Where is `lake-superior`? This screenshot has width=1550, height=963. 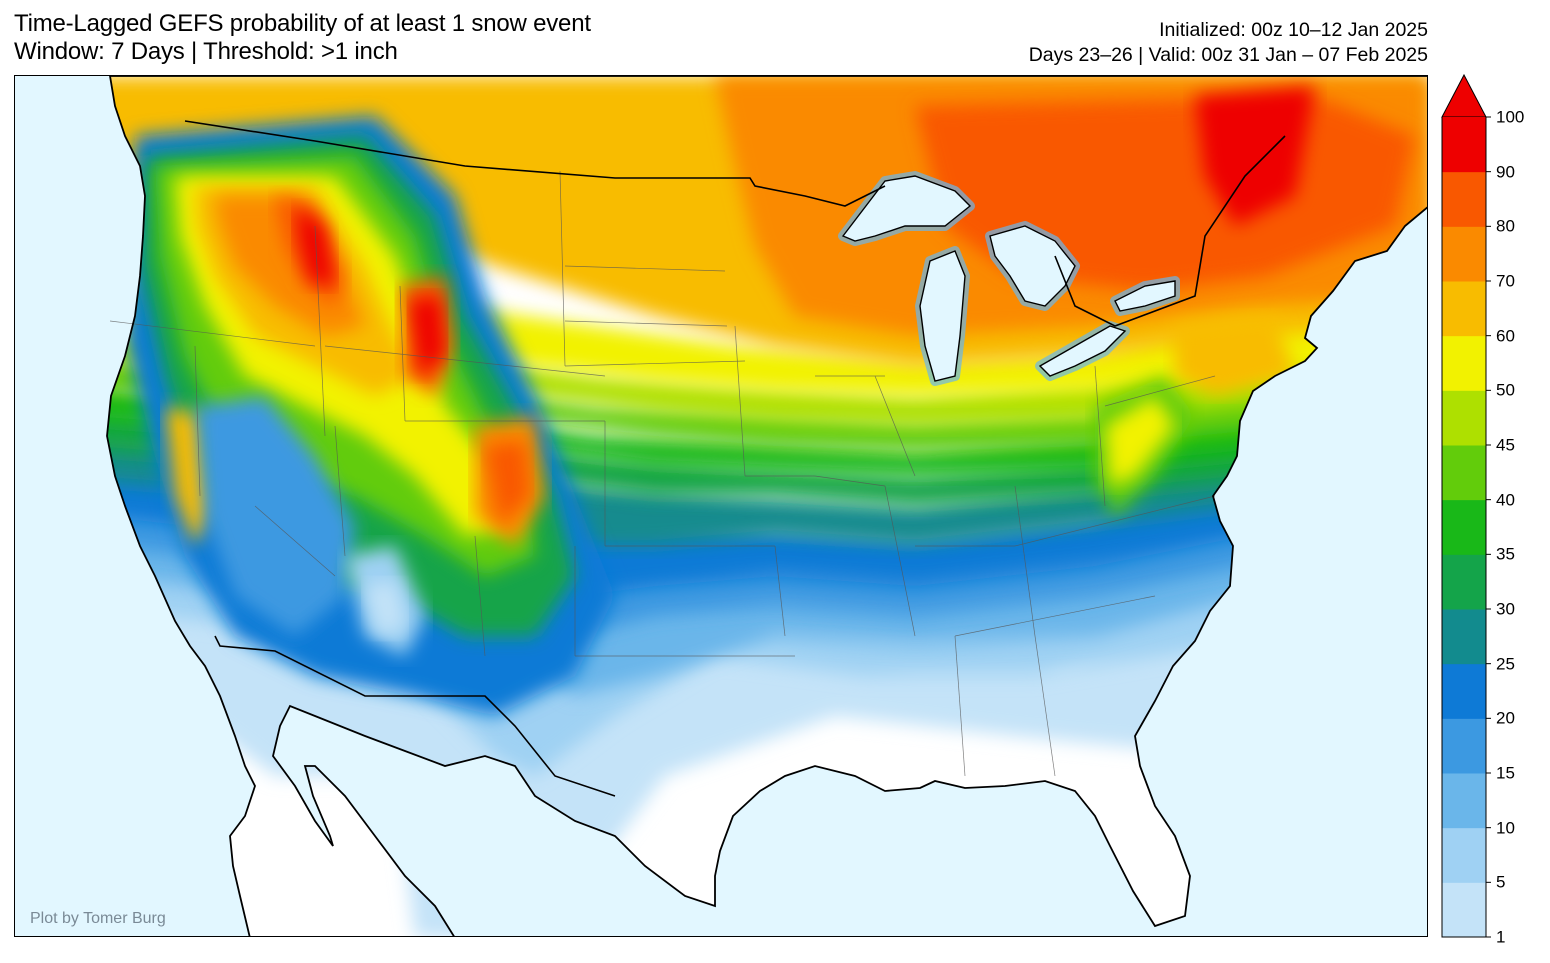 lake-superior is located at coordinates (906, 208).